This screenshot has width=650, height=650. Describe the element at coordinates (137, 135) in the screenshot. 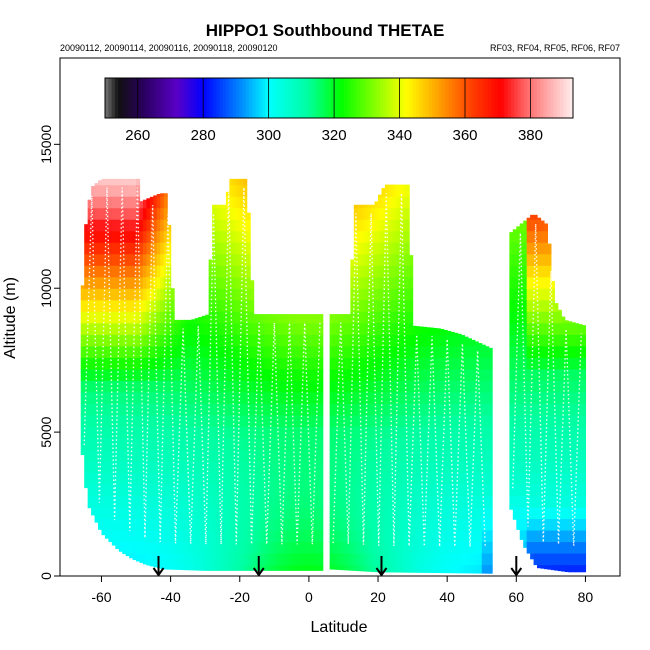

I see `colorbar-tick-label: 260` at that location.